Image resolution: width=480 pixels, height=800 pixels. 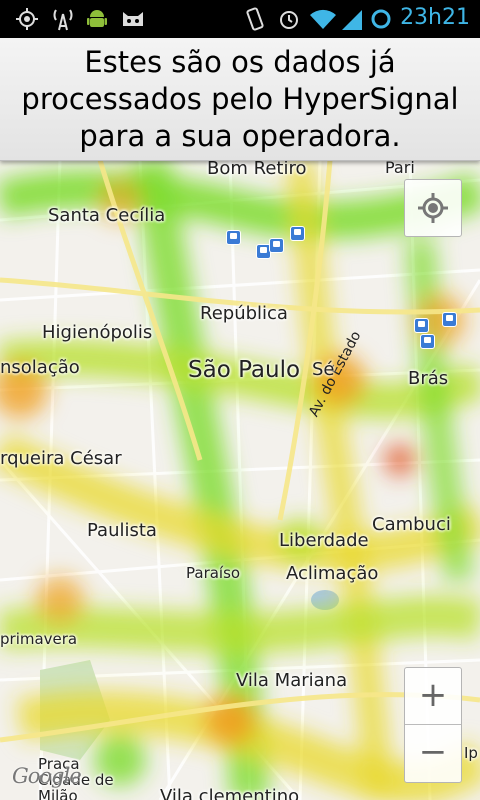 What do you see at coordinates (40, 367) in the screenshot?
I see `place-label: nsolação` at bounding box center [40, 367].